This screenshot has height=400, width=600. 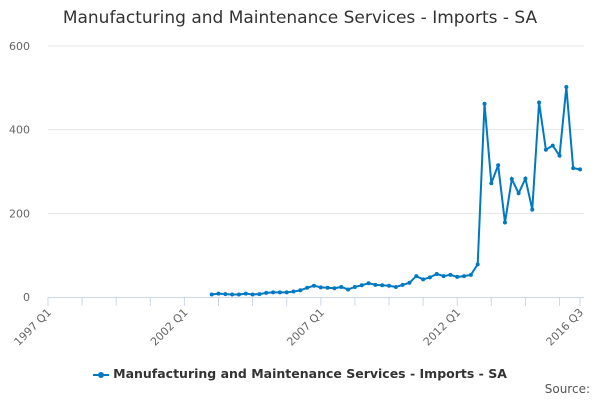 I want to click on legend-swatch, so click(x=101, y=374).